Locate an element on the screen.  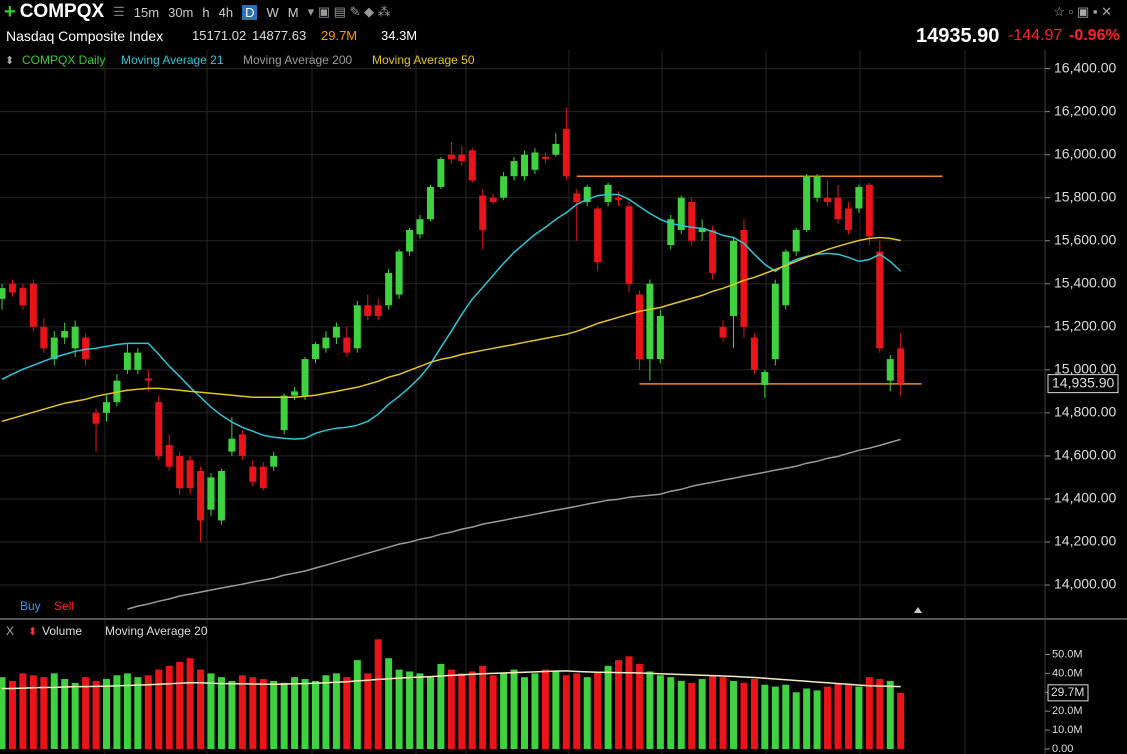
timeframe: D is located at coordinates (250, 12).